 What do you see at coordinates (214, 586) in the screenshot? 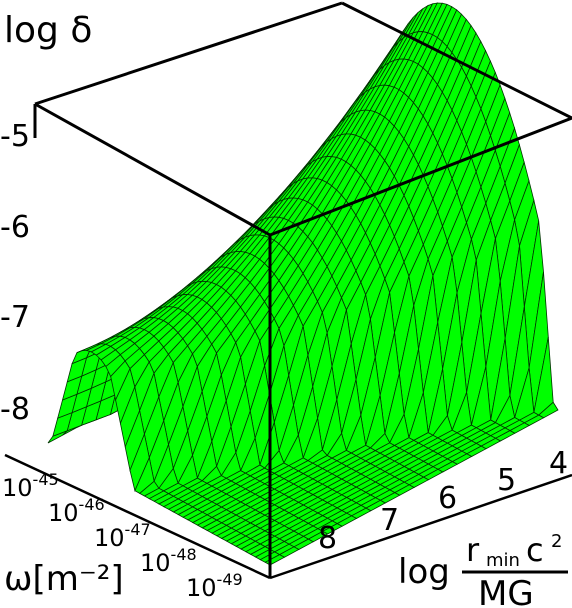
I see `y-tick-label: 10-49` at bounding box center [214, 586].